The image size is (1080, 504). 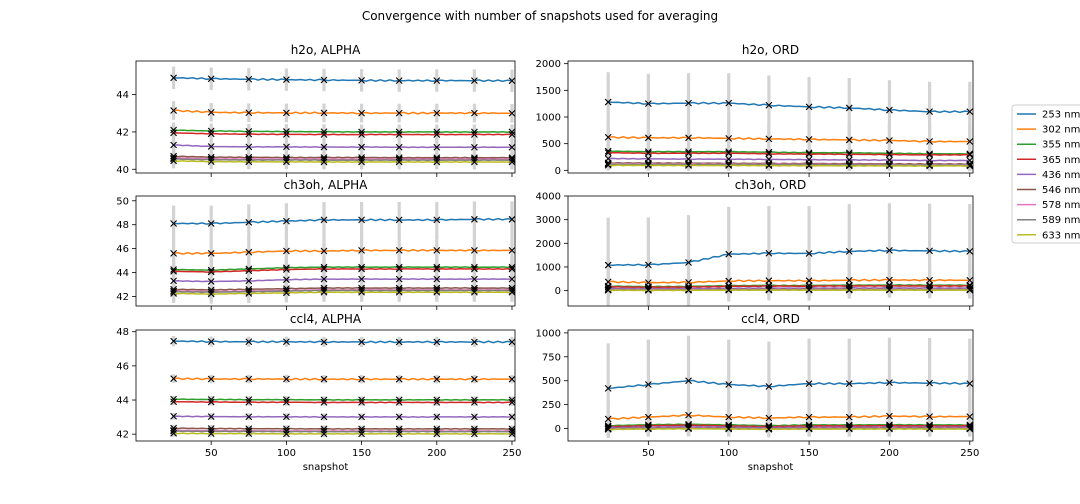 I want to click on subplot-title: ccl4, ALPHA, so click(x=326, y=319).